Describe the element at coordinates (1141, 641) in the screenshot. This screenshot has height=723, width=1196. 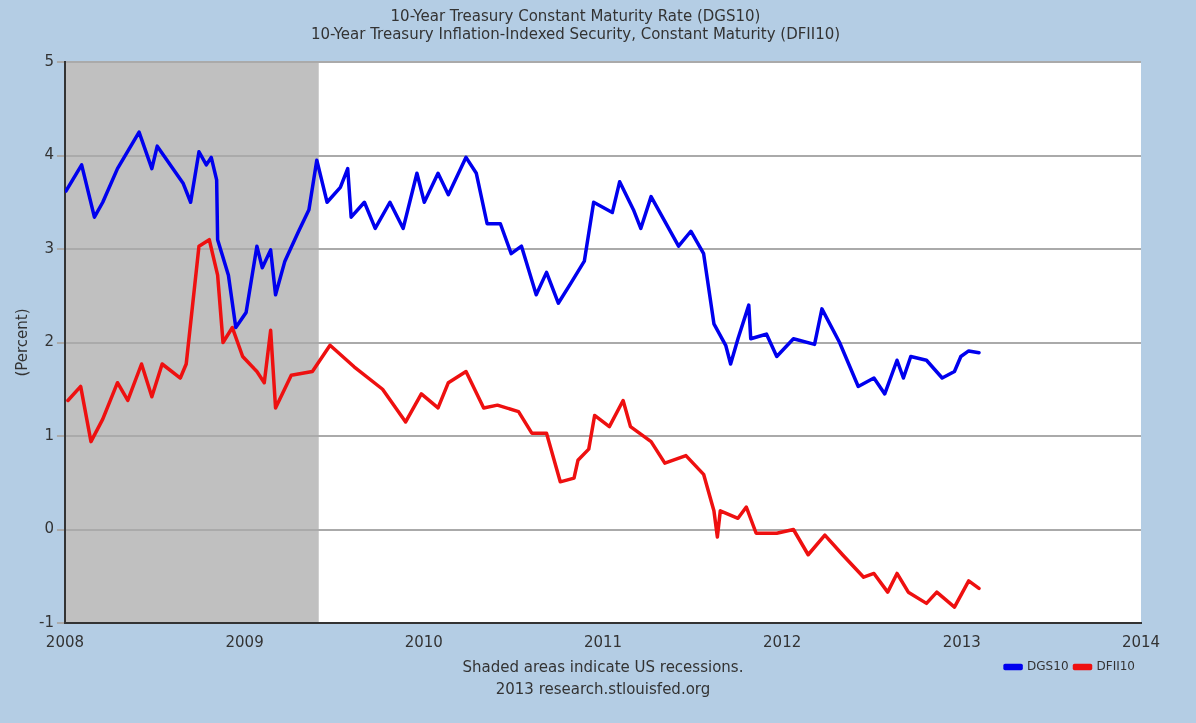
I see `x-tick-label: 2014` at that location.